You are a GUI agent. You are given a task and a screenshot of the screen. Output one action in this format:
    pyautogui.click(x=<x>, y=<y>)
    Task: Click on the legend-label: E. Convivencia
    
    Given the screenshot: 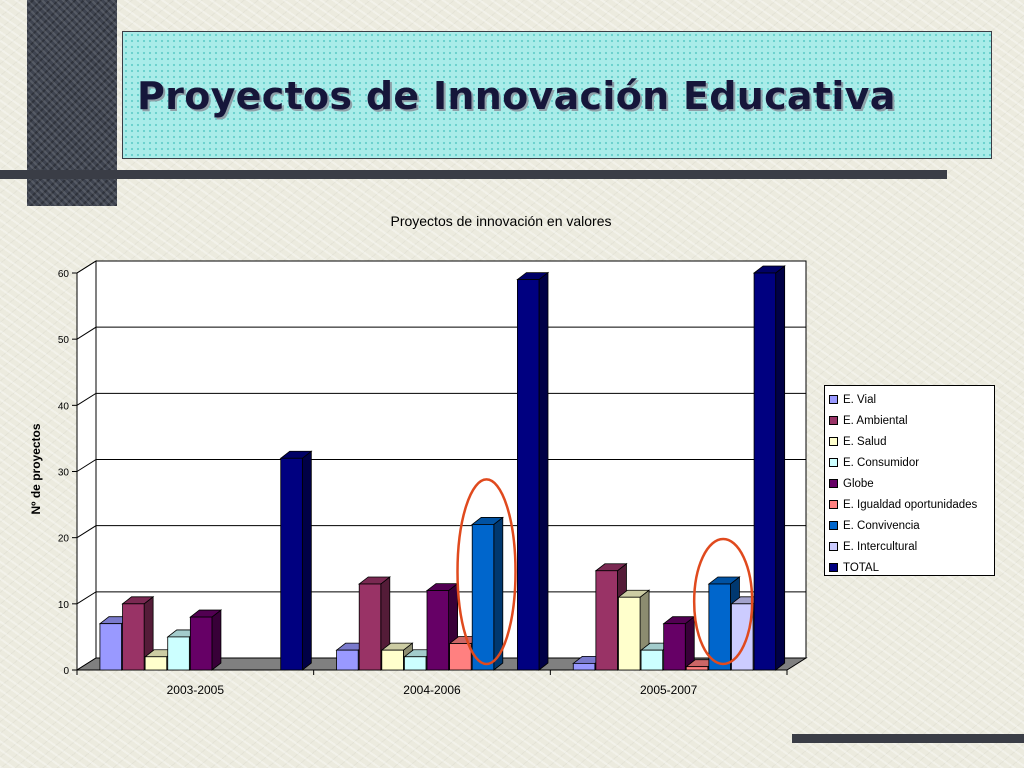 What is the action you would take?
    pyautogui.click(x=881, y=525)
    